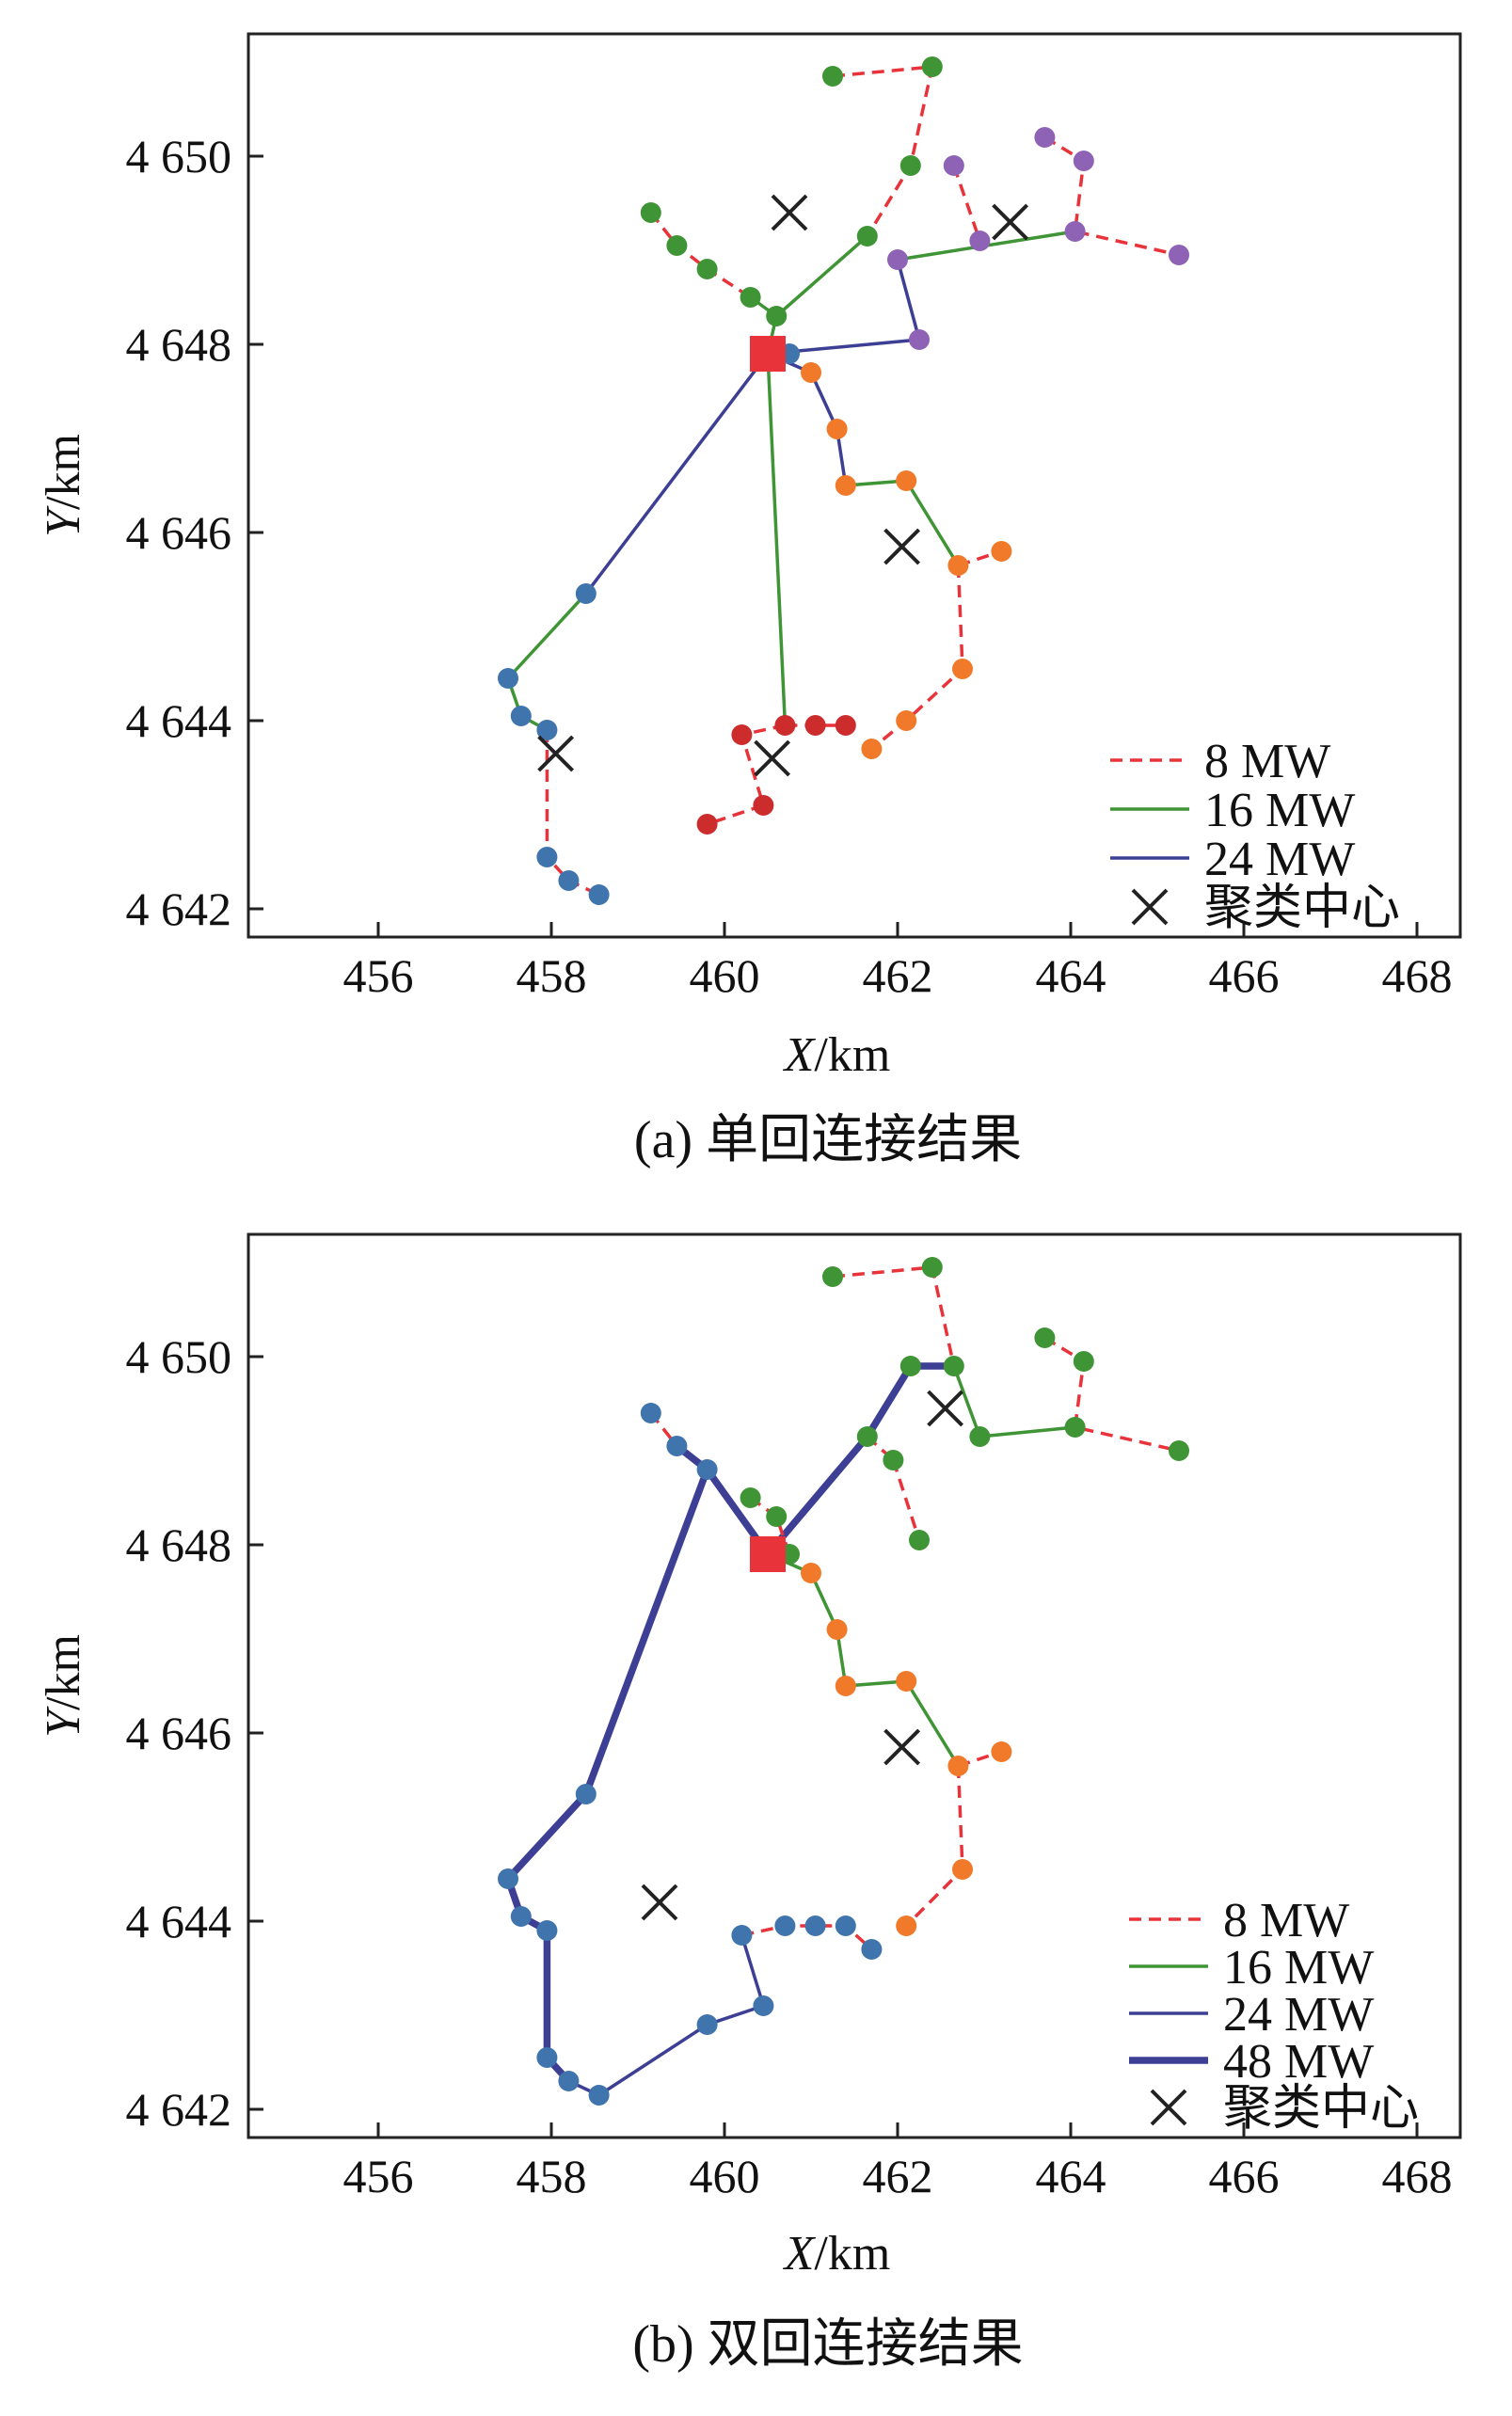 The image size is (1512, 2416). Describe the element at coordinates (1299, 2062) in the screenshot. I see `legend-label: 48 MW` at that location.